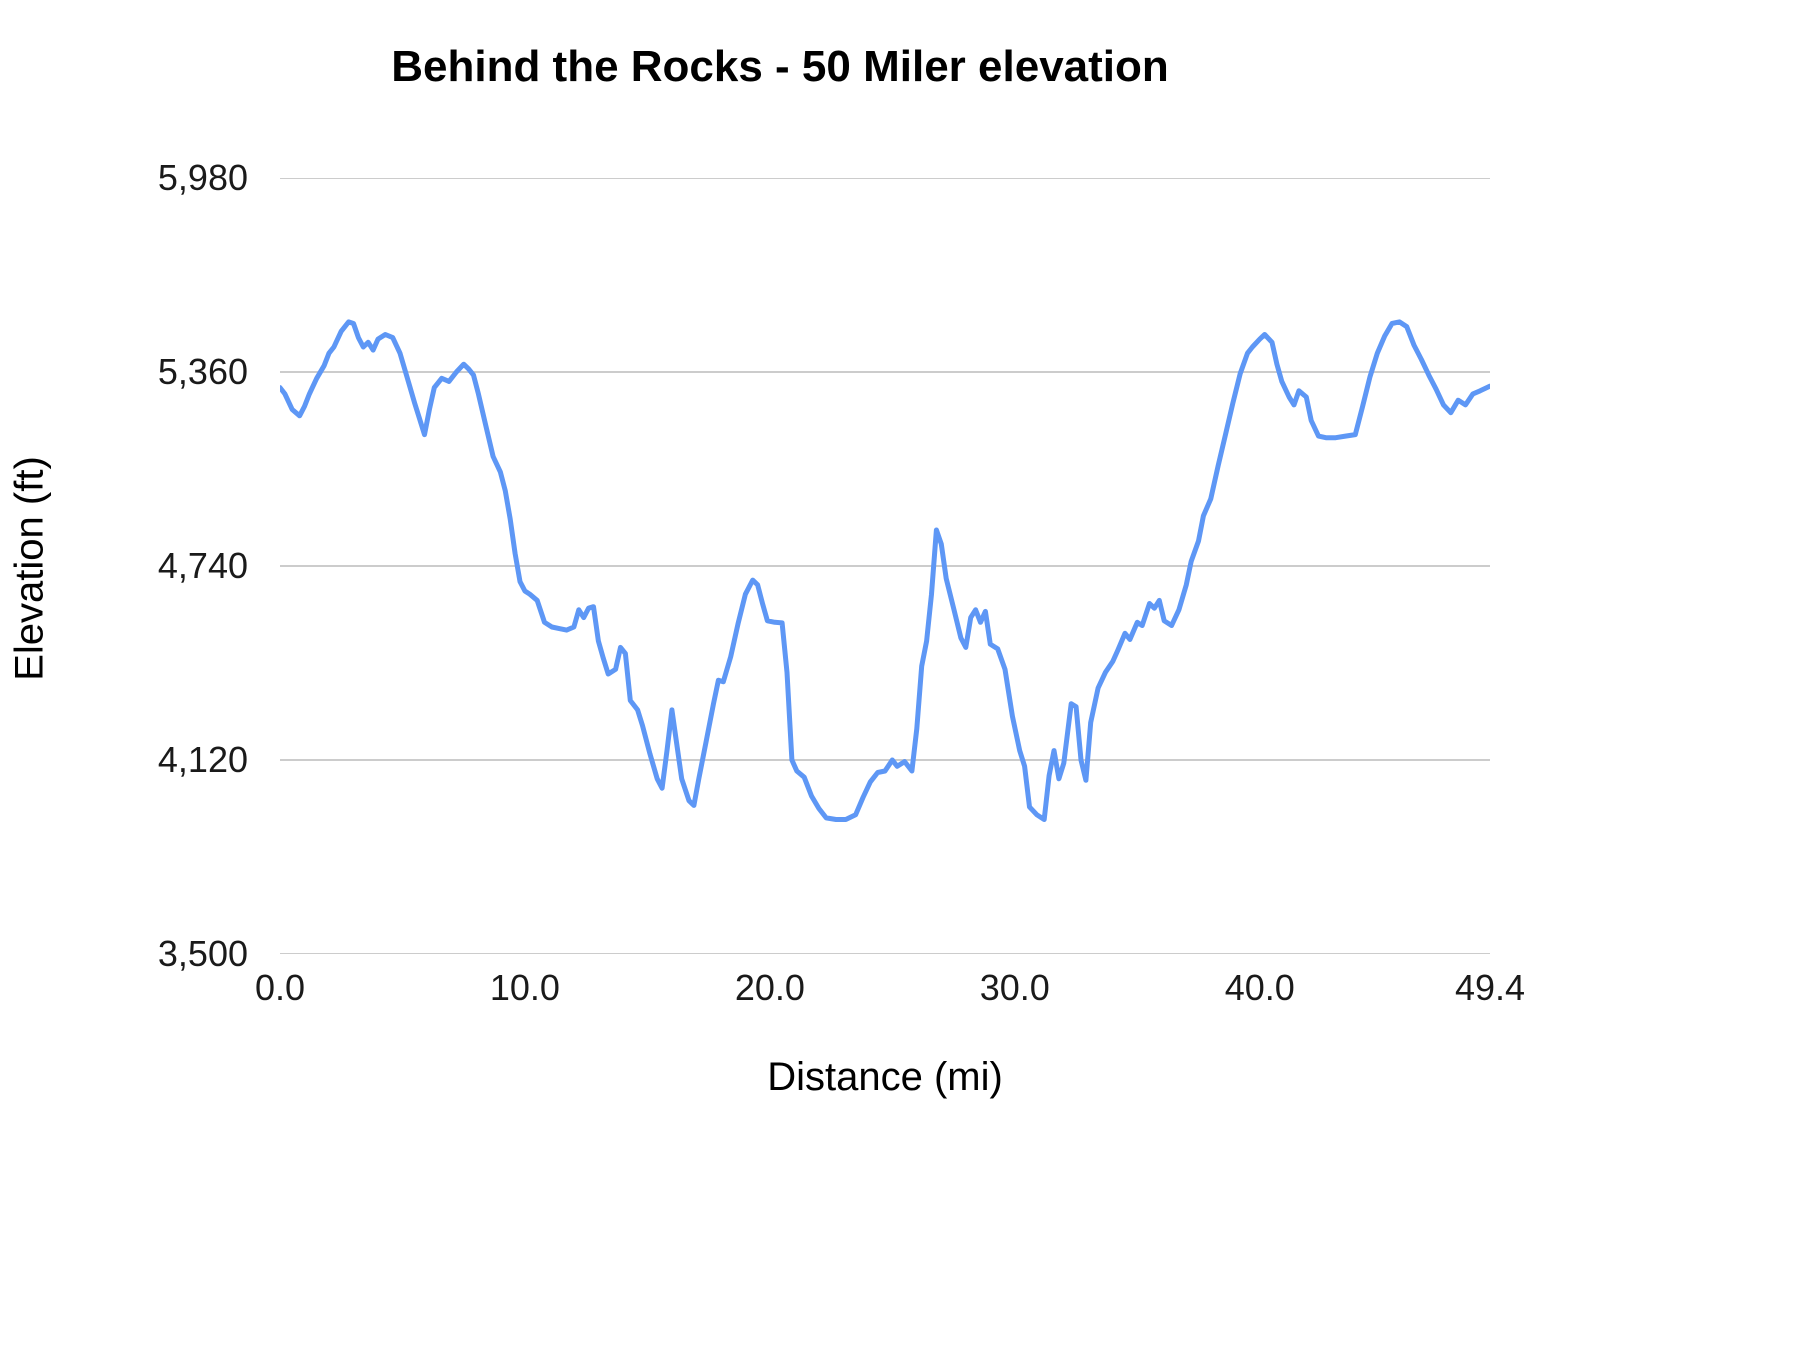 Image resolution: width=1800 pixels, height=1350 pixels. What do you see at coordinates (1490, 987) in the screenshot?
I see `x-tick-label: 49.4` at bounding box center [1490, 987].